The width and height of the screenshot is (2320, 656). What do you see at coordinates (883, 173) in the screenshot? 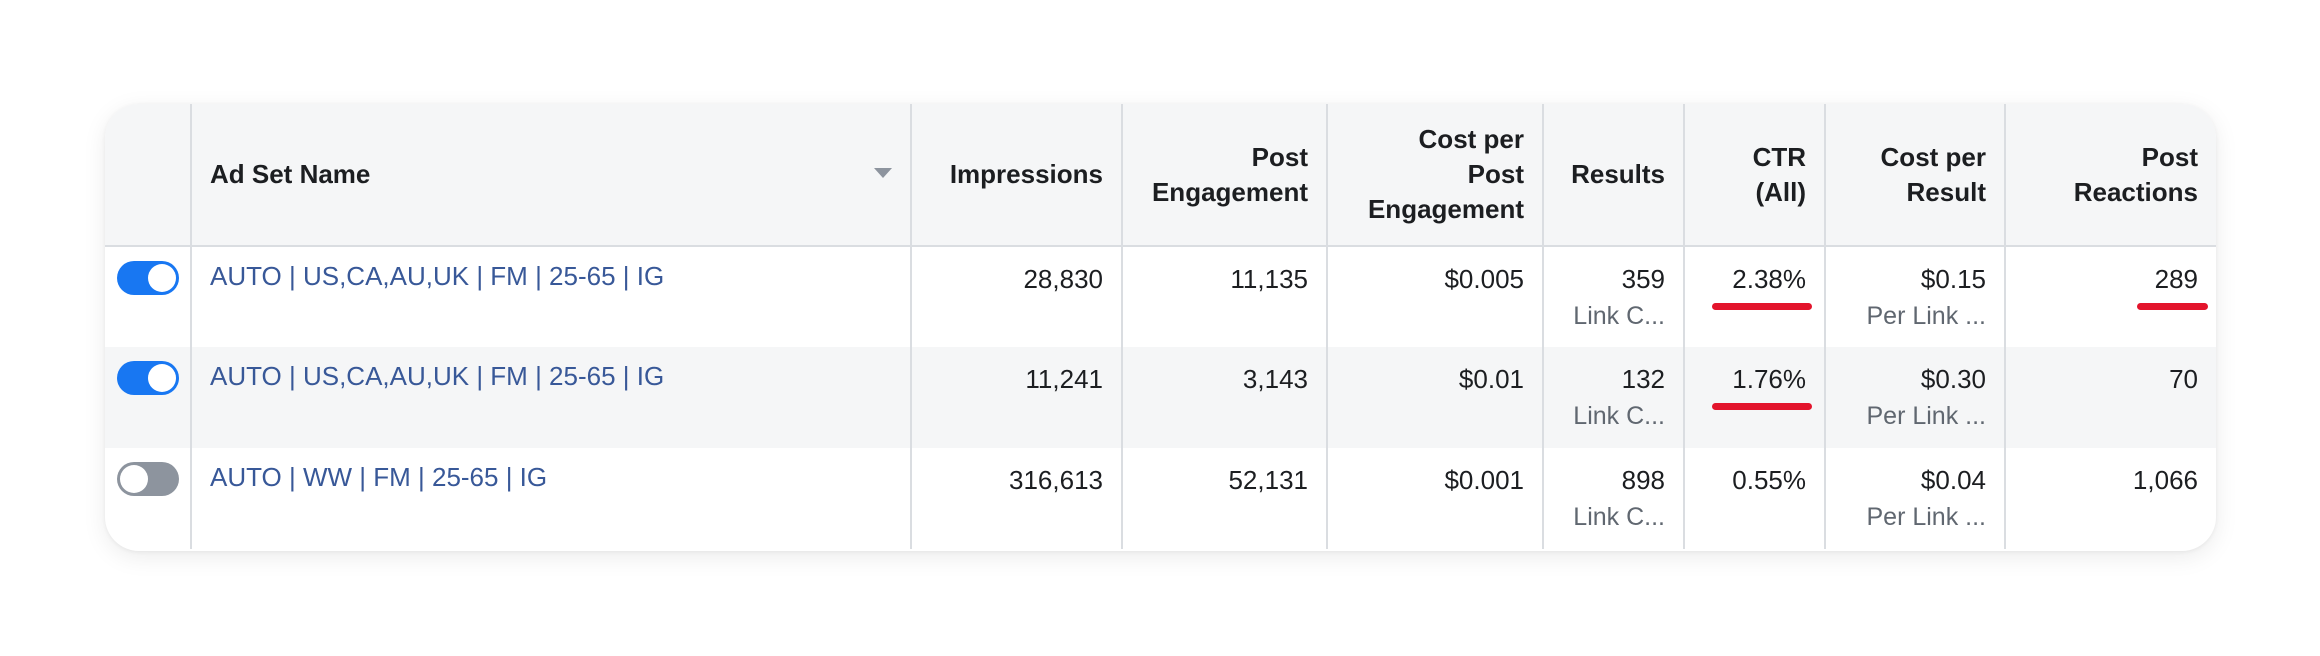
I see `sort-caret-down-icon` at bounding box center [883, 173].